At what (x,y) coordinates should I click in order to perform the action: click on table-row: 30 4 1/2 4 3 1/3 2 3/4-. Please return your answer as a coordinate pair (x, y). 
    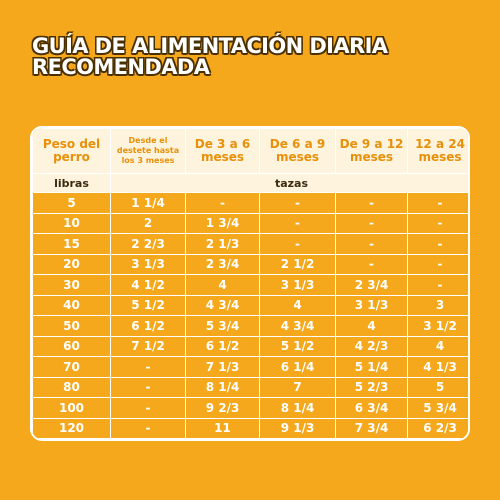
    Looking at the image, I should click on (250, 285).